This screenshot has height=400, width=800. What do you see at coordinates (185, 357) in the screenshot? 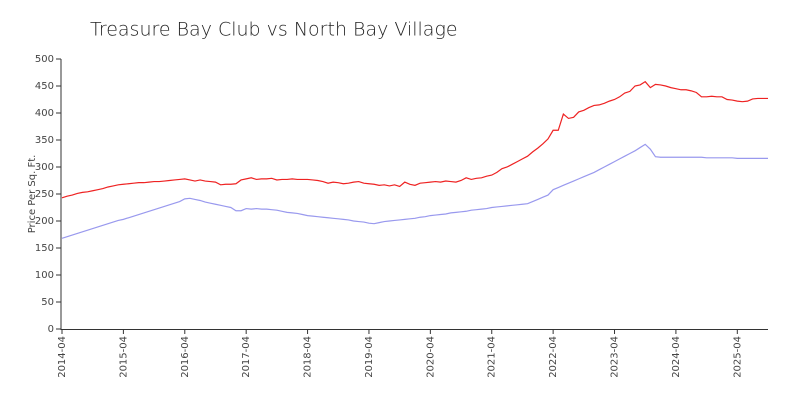
I see `x-tick-label: 2016-04` at bounding box center [185, 357].